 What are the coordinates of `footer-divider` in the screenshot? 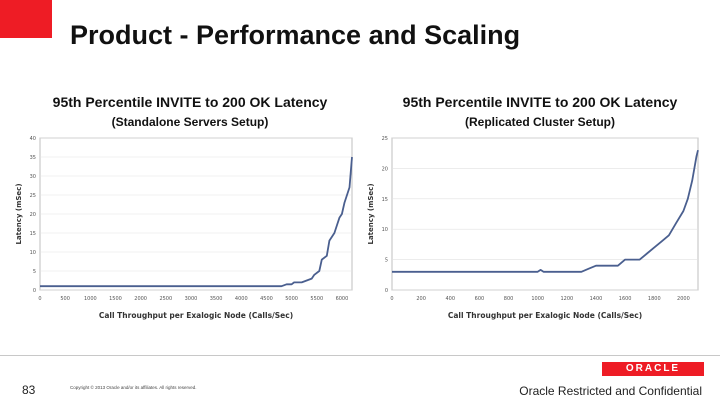 It's located at (360, 355).